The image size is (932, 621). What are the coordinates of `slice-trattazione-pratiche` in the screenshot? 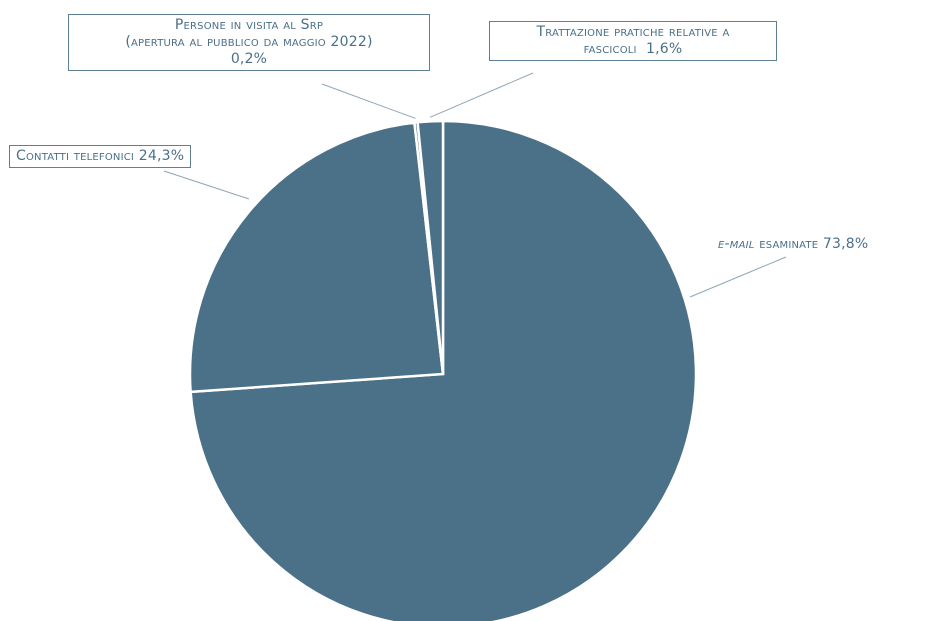 It's located at (430, 247).